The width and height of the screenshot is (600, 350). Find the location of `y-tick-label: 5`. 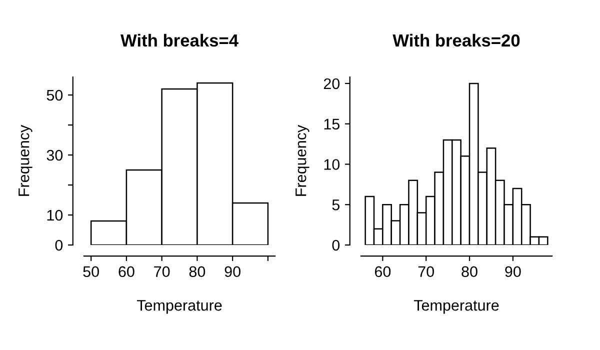

y-tick-label: 5 is located at coordinates (336, 205).